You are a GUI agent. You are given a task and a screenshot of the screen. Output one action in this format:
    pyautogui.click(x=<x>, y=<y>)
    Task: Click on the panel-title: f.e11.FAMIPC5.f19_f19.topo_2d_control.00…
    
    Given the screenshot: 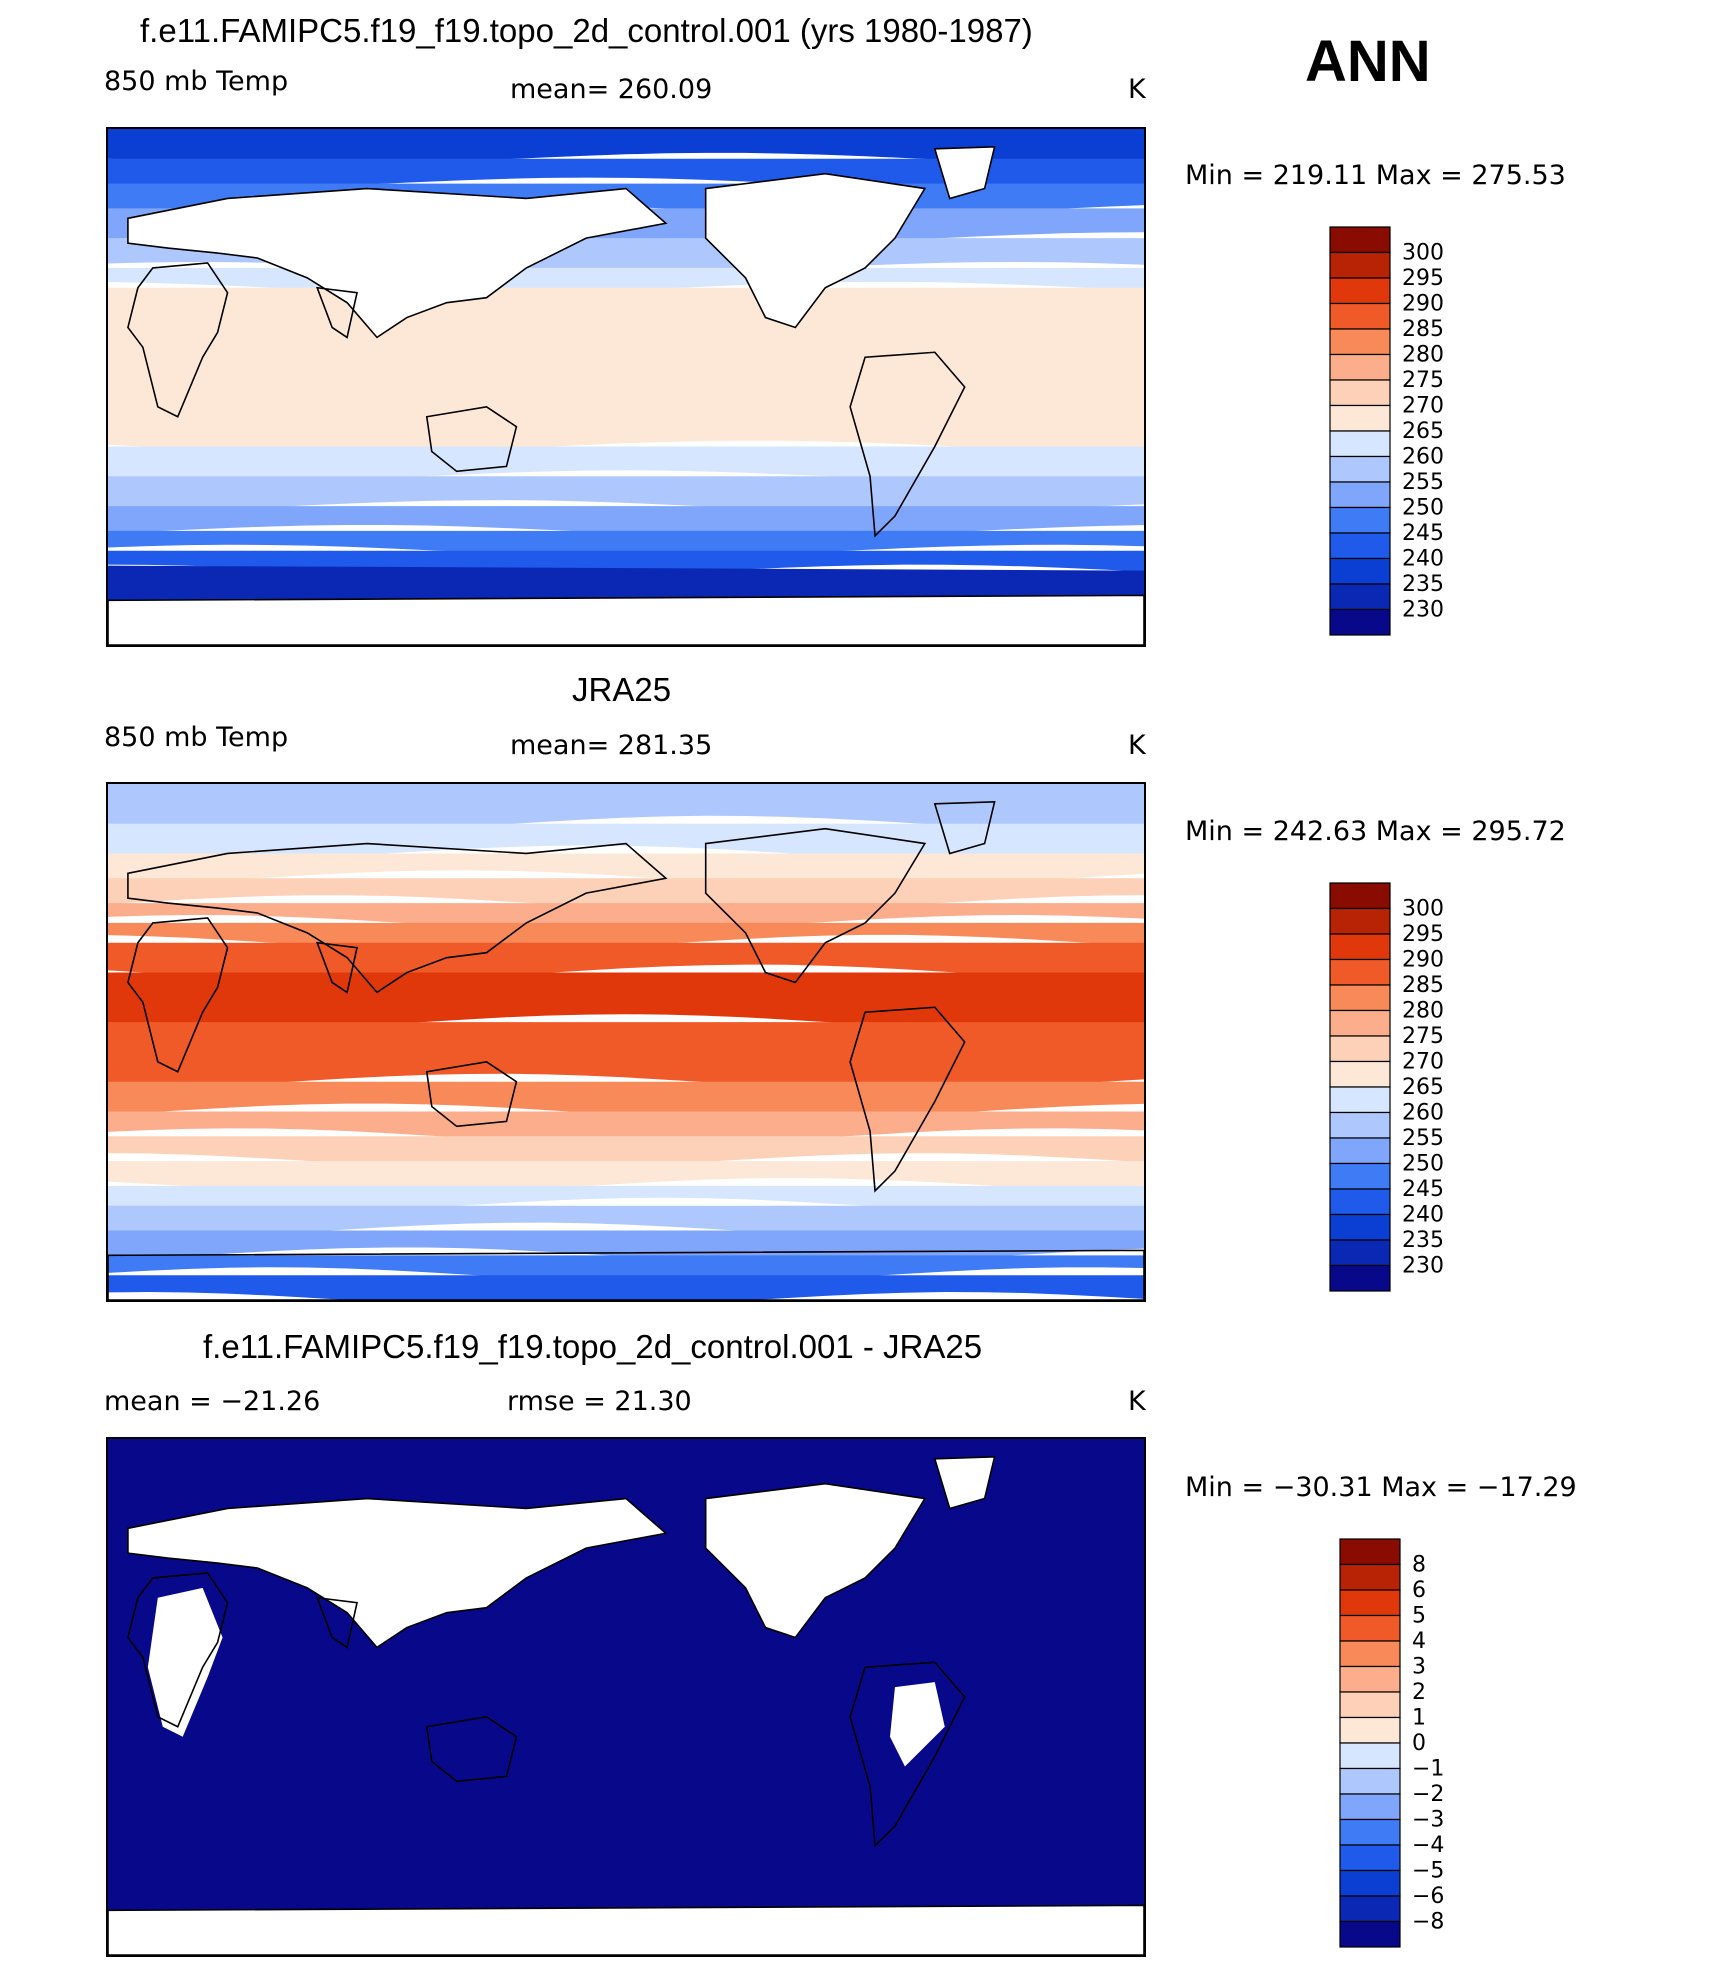 What is the action you would take?
    pyautogui.click(x=586, y=30)
    